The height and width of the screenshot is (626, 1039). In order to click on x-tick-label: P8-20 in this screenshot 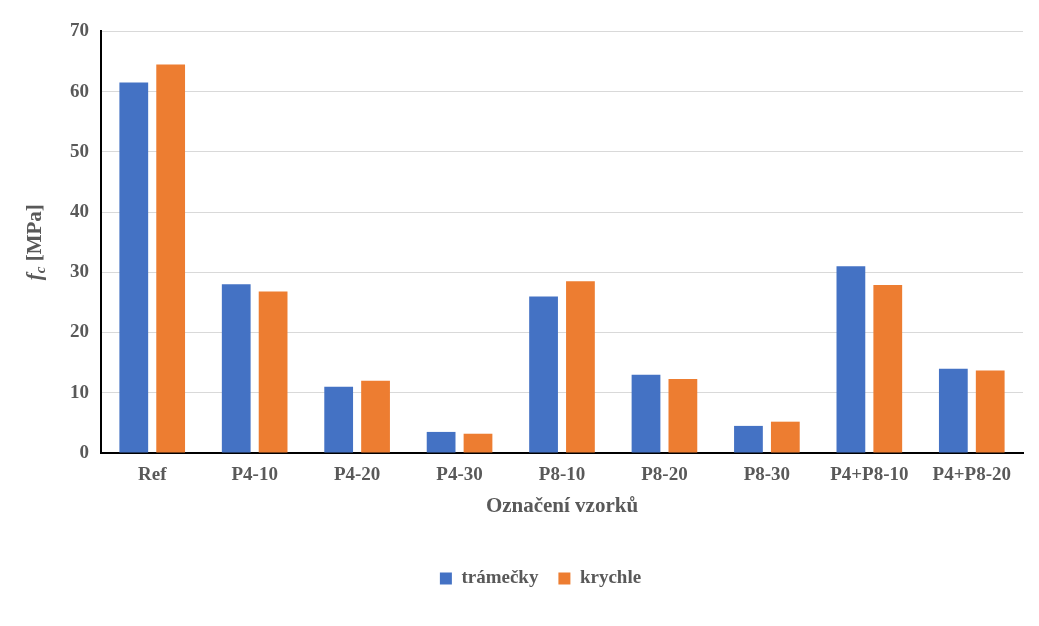, I will do `click(664, 474)`.